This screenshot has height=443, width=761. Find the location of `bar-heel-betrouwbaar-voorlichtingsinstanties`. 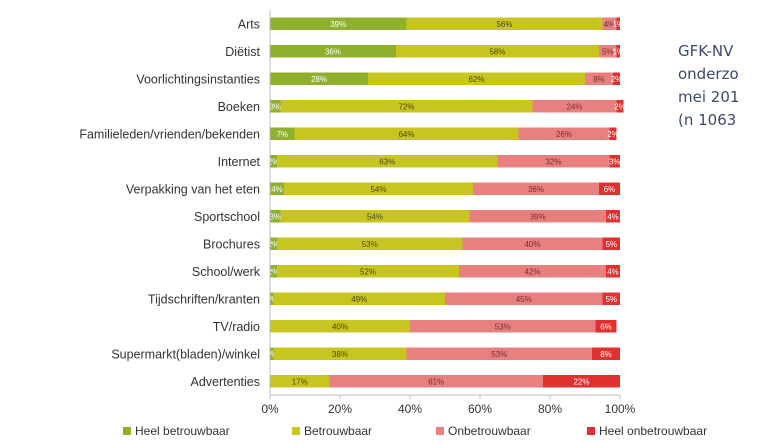

bar-heel-betrouwbaar-voorlichtingsinstanties is located at coordinates (319, 78).